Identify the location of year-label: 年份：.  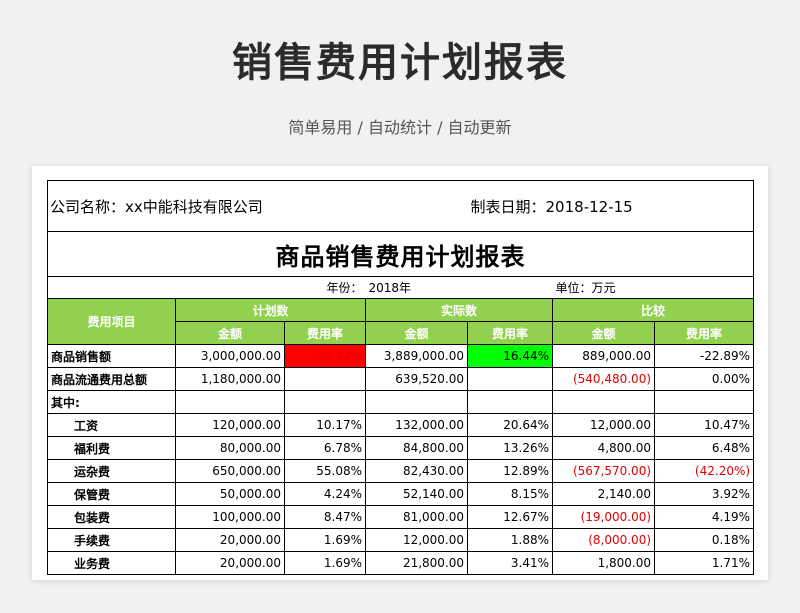
(325, 287).